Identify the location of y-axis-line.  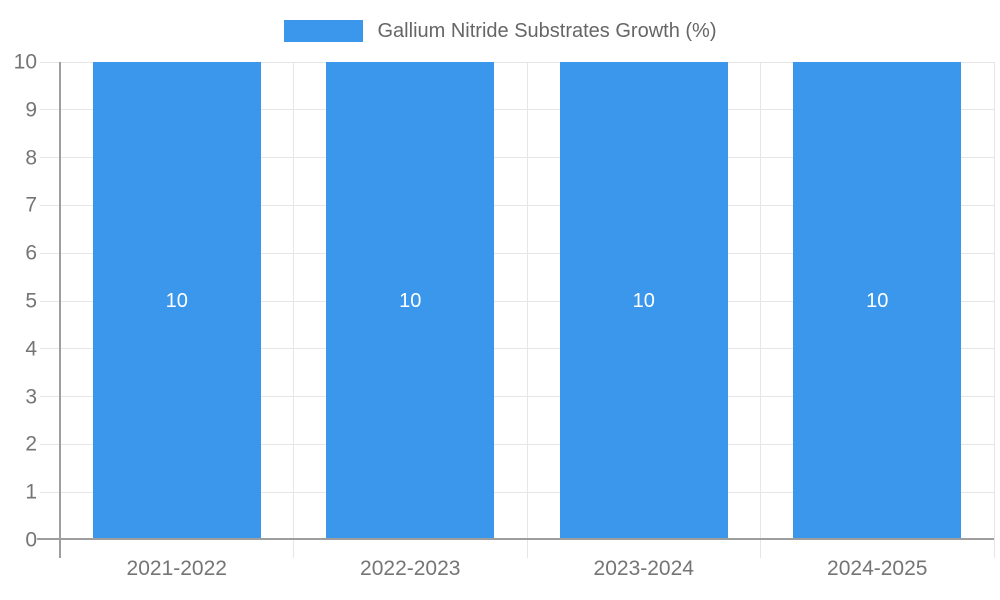
(60, 310).